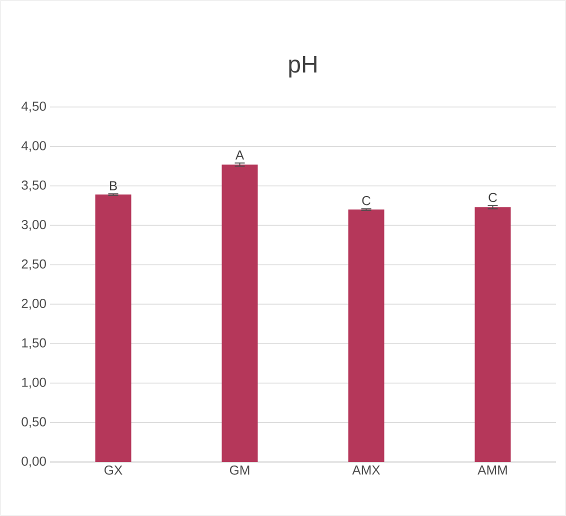 The height and width of the screenshot is (516, 566). What do you see at coordinates (33, 107) in the screenshot?
I see `y-tick-label: 4,50` at bounding box center [33, 107].